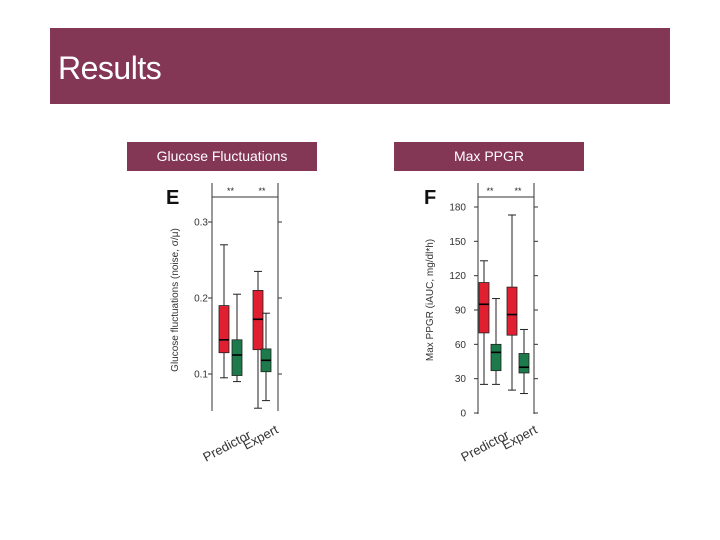 The width and height of the screenshot is (720, 540). Describe the element at coordinates (457, 208) in the screenshot. I see `y-tick-label: 180` at that location.